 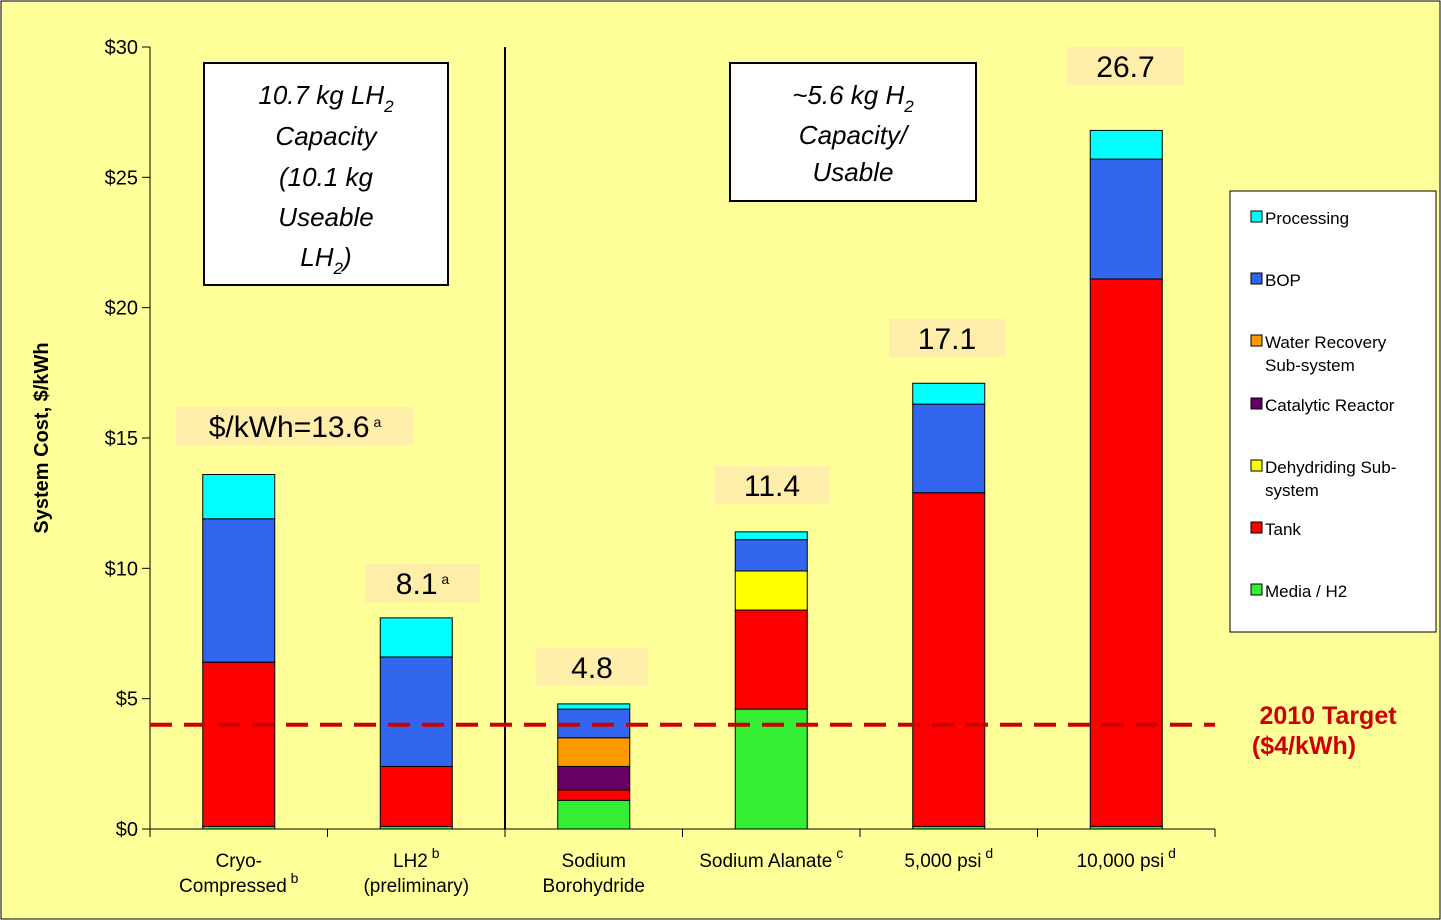 What do you see at coordinates (121, 309) in the screenshot?
I see `y-tick-label: $20` at bounding box center [121, 309].